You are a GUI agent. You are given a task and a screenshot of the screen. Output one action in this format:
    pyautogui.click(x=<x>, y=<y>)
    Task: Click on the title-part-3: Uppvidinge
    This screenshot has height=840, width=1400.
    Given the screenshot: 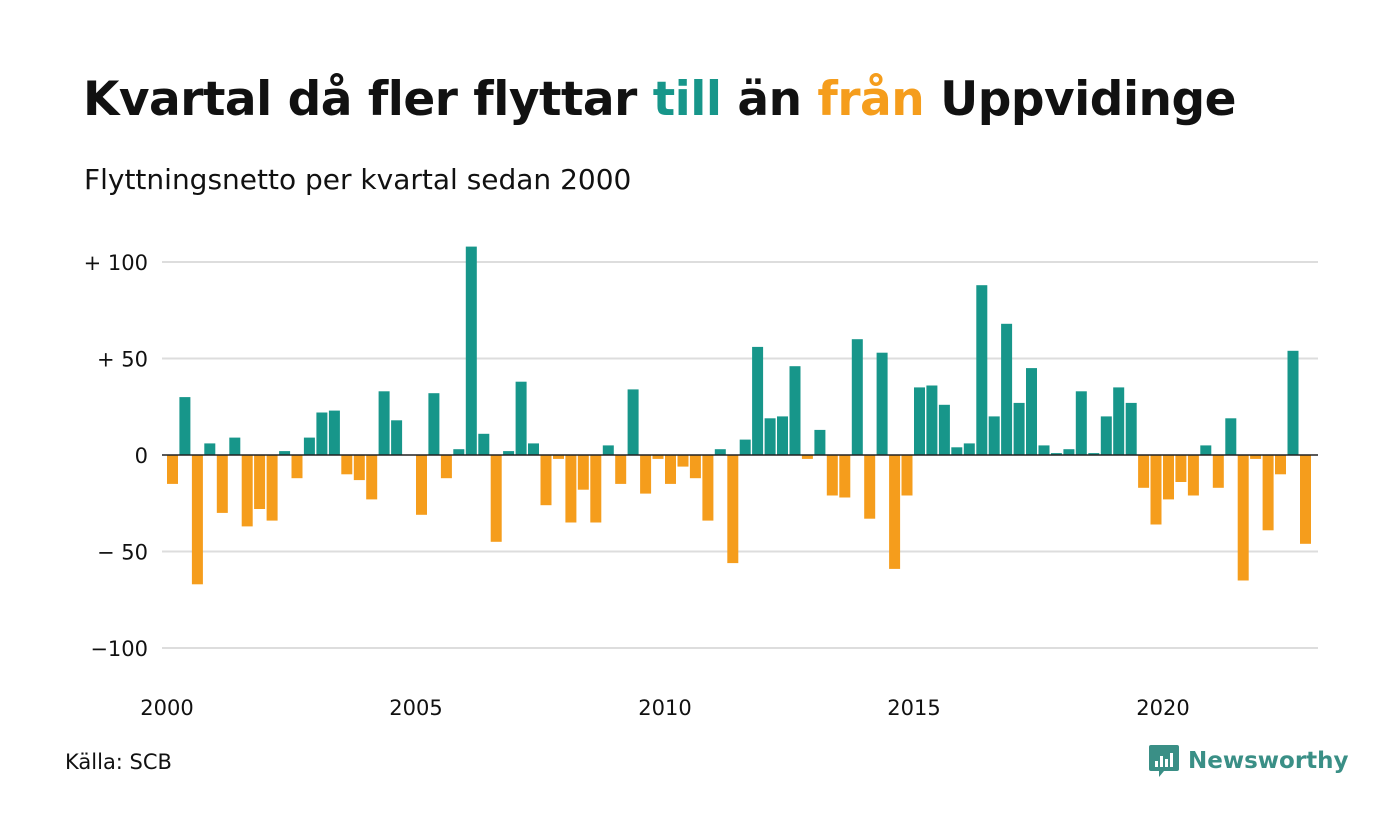 What is the action you would take?
    pyautogui.click(x=1080, y=99)
    